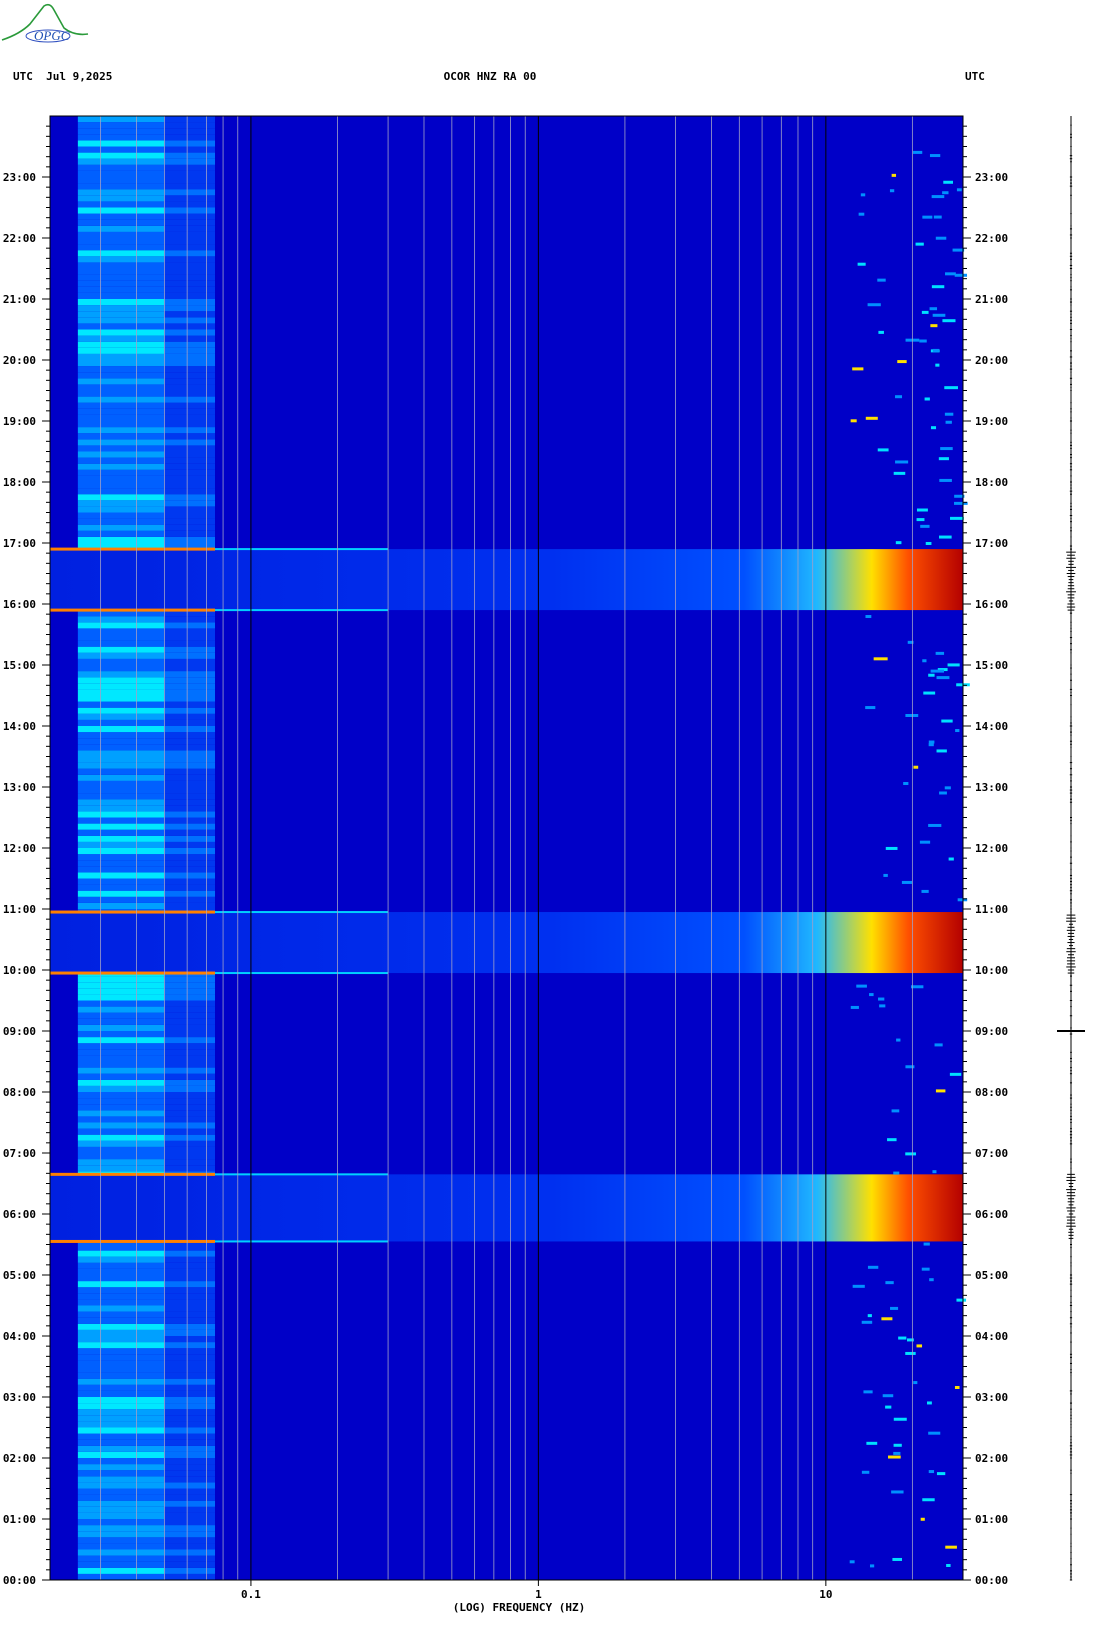 Image resolution: width=1102 pixels, height=1634 pixels. What do you see at coordinates (991, 848) in the screenshot?
I see `y-tick-label: 12:00` at bounding box center [991, 848].